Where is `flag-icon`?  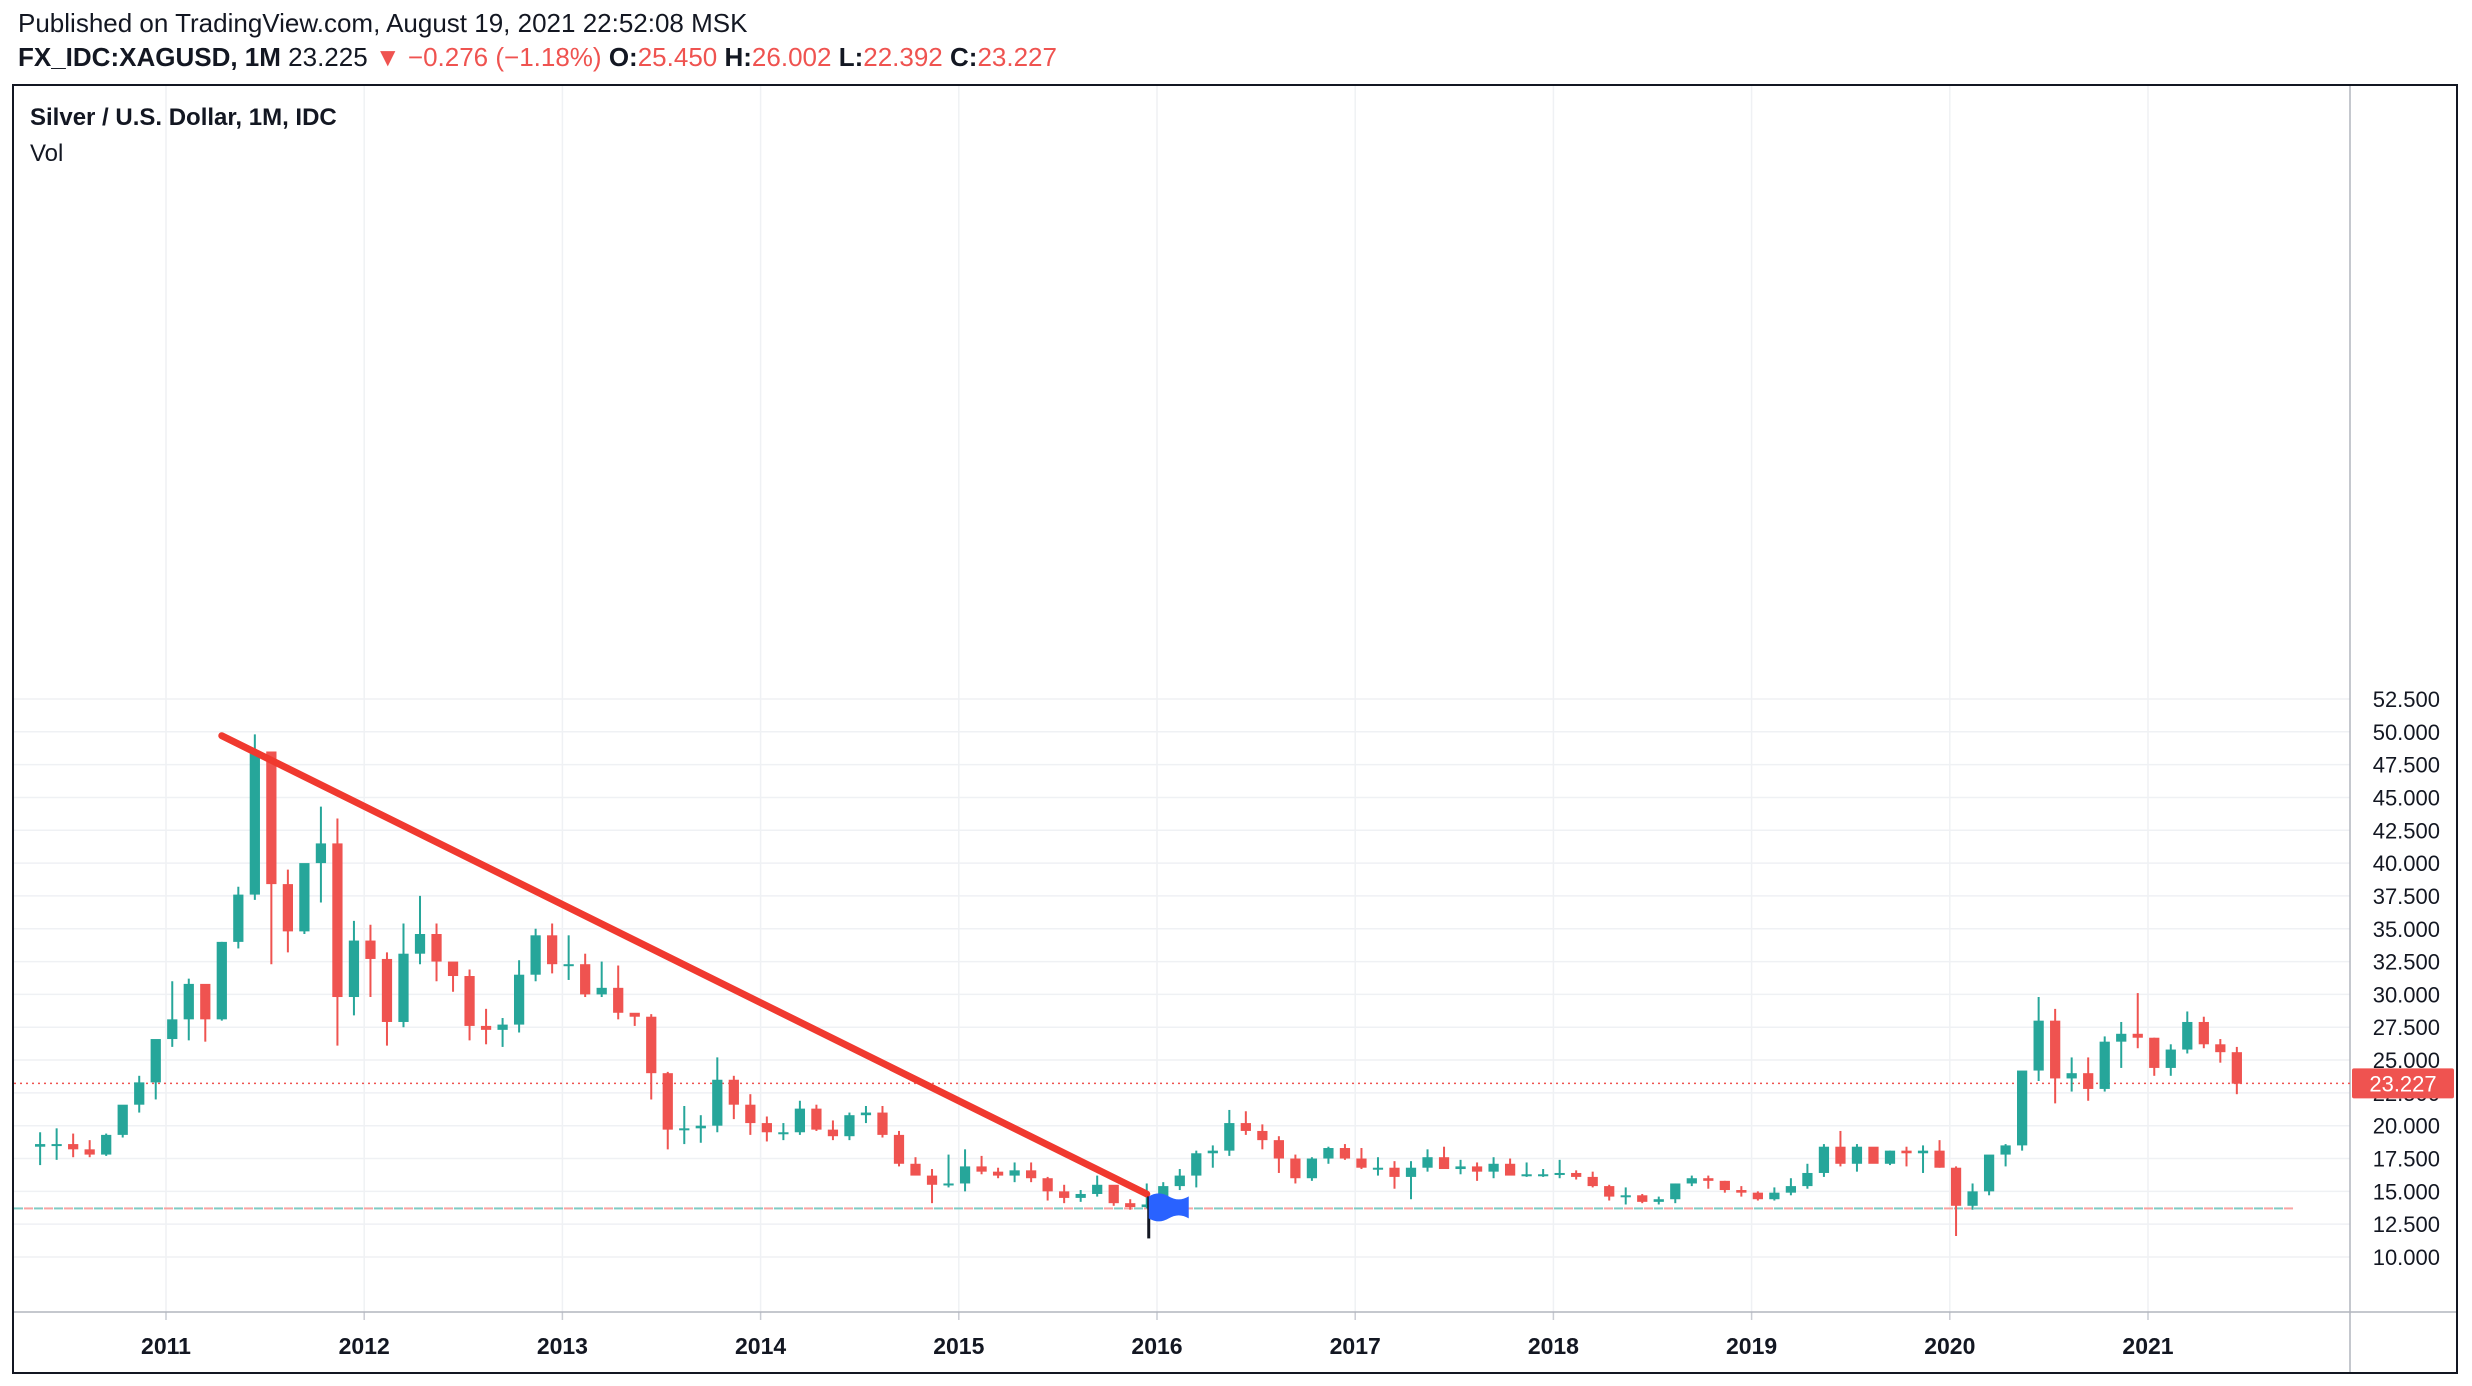
flag-icon is located at coordinates (1168, 1207).